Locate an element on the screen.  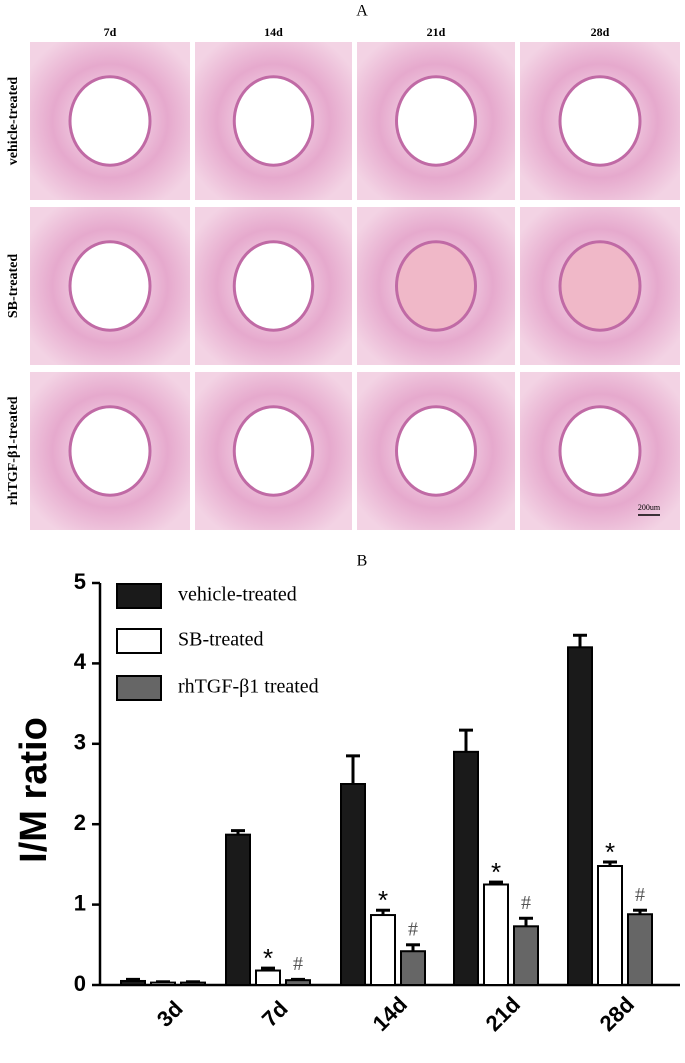
y-tick-label: 0 is located at coordinates (80, 983).